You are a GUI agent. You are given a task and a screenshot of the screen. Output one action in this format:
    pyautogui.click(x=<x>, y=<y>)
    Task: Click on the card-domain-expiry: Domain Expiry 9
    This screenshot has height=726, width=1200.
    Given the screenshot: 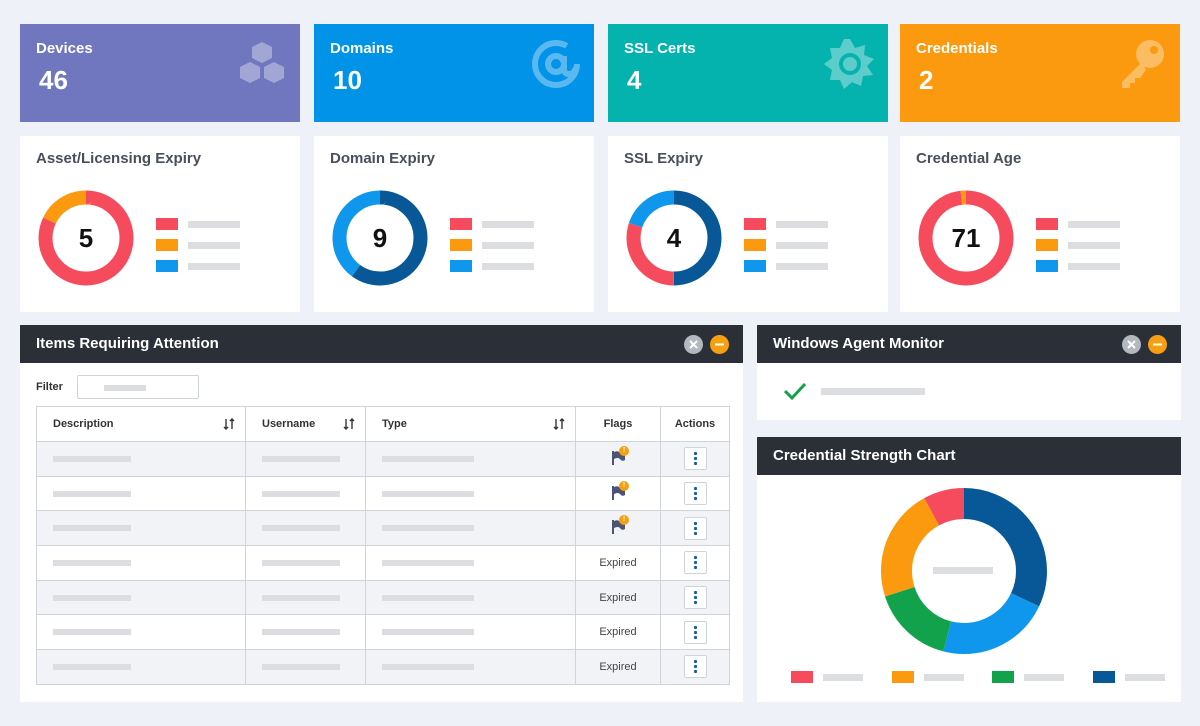 What is the action you would take?
    pyautogui.click(x=454, y=224)
    